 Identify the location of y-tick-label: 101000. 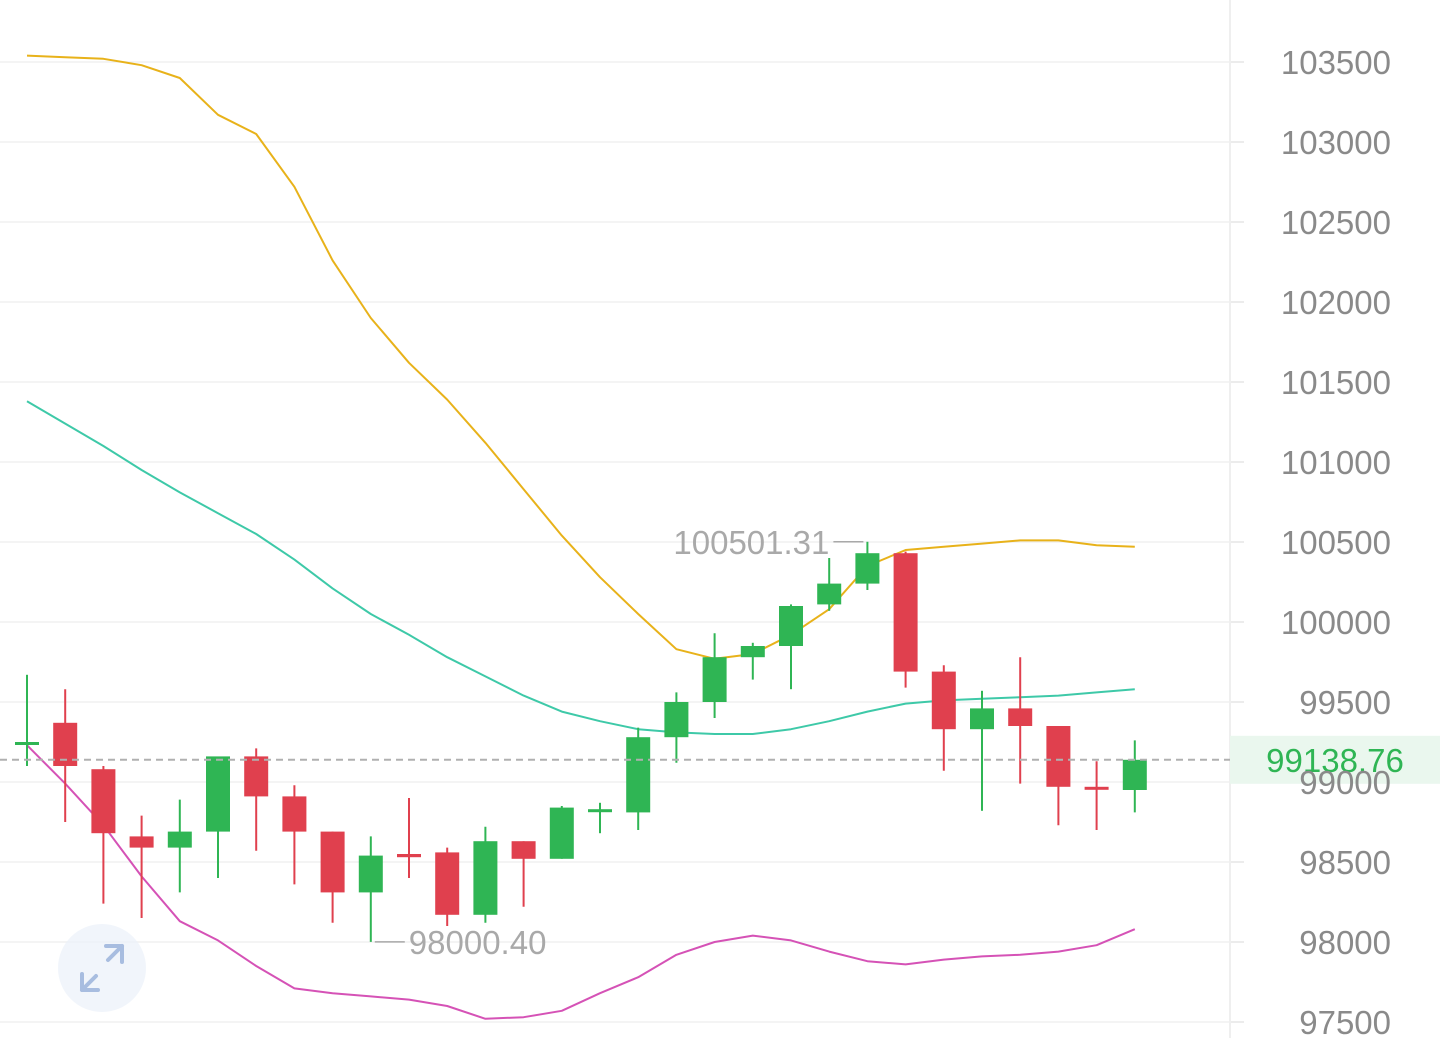
(1336, 462).